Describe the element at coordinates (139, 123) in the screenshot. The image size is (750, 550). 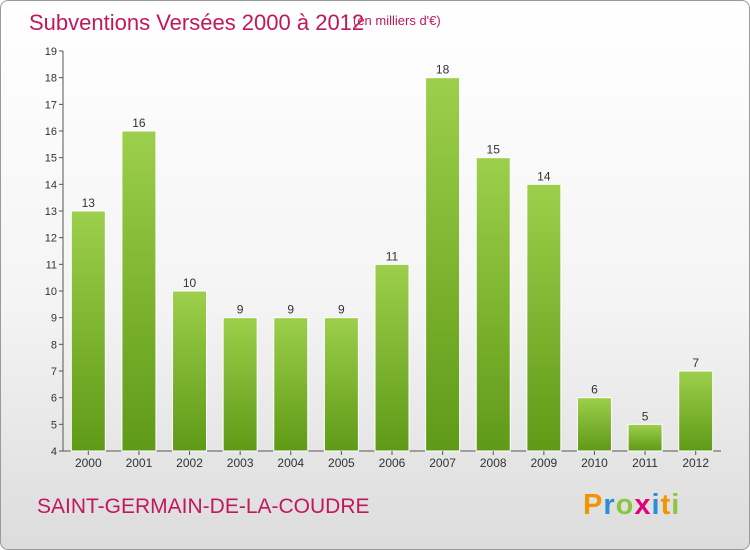
I see `bar-value-label: 16` at that location.